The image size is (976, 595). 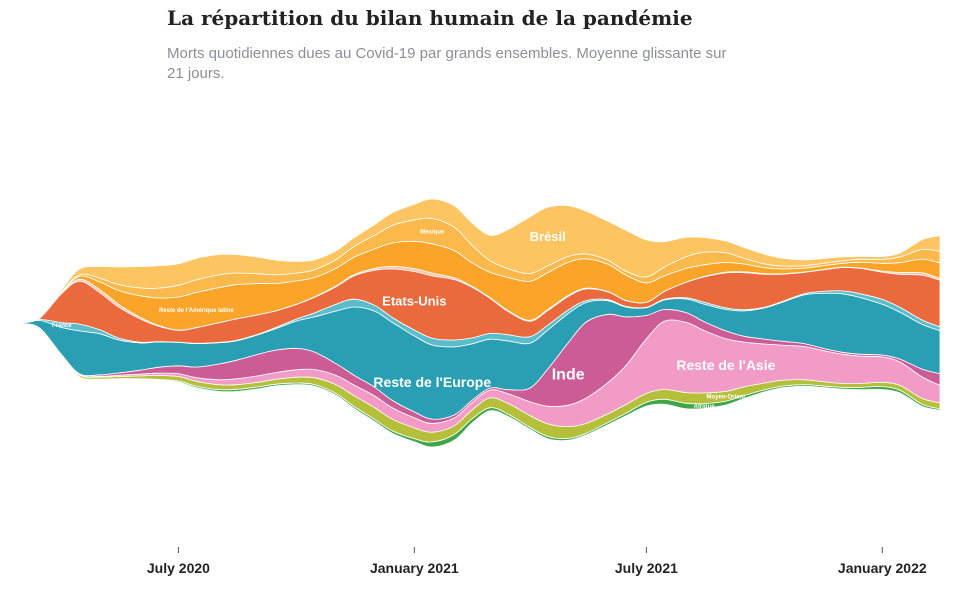 What do you see at coordinates (432, 232) in the screenshot?
I see `series-label: Mexique` at bounding box center [432, 232].